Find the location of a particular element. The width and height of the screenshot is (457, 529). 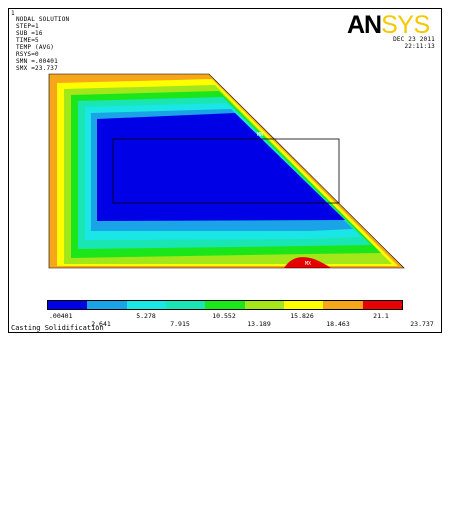

date-time-block: DEC 23 2011 22:11:13 is located at coordinates (414, 44).